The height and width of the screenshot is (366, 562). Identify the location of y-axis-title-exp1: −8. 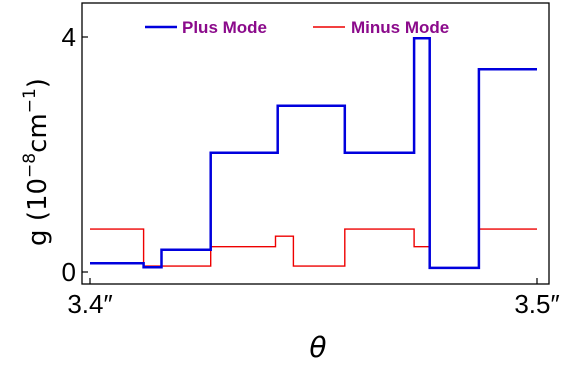
(30, 165).